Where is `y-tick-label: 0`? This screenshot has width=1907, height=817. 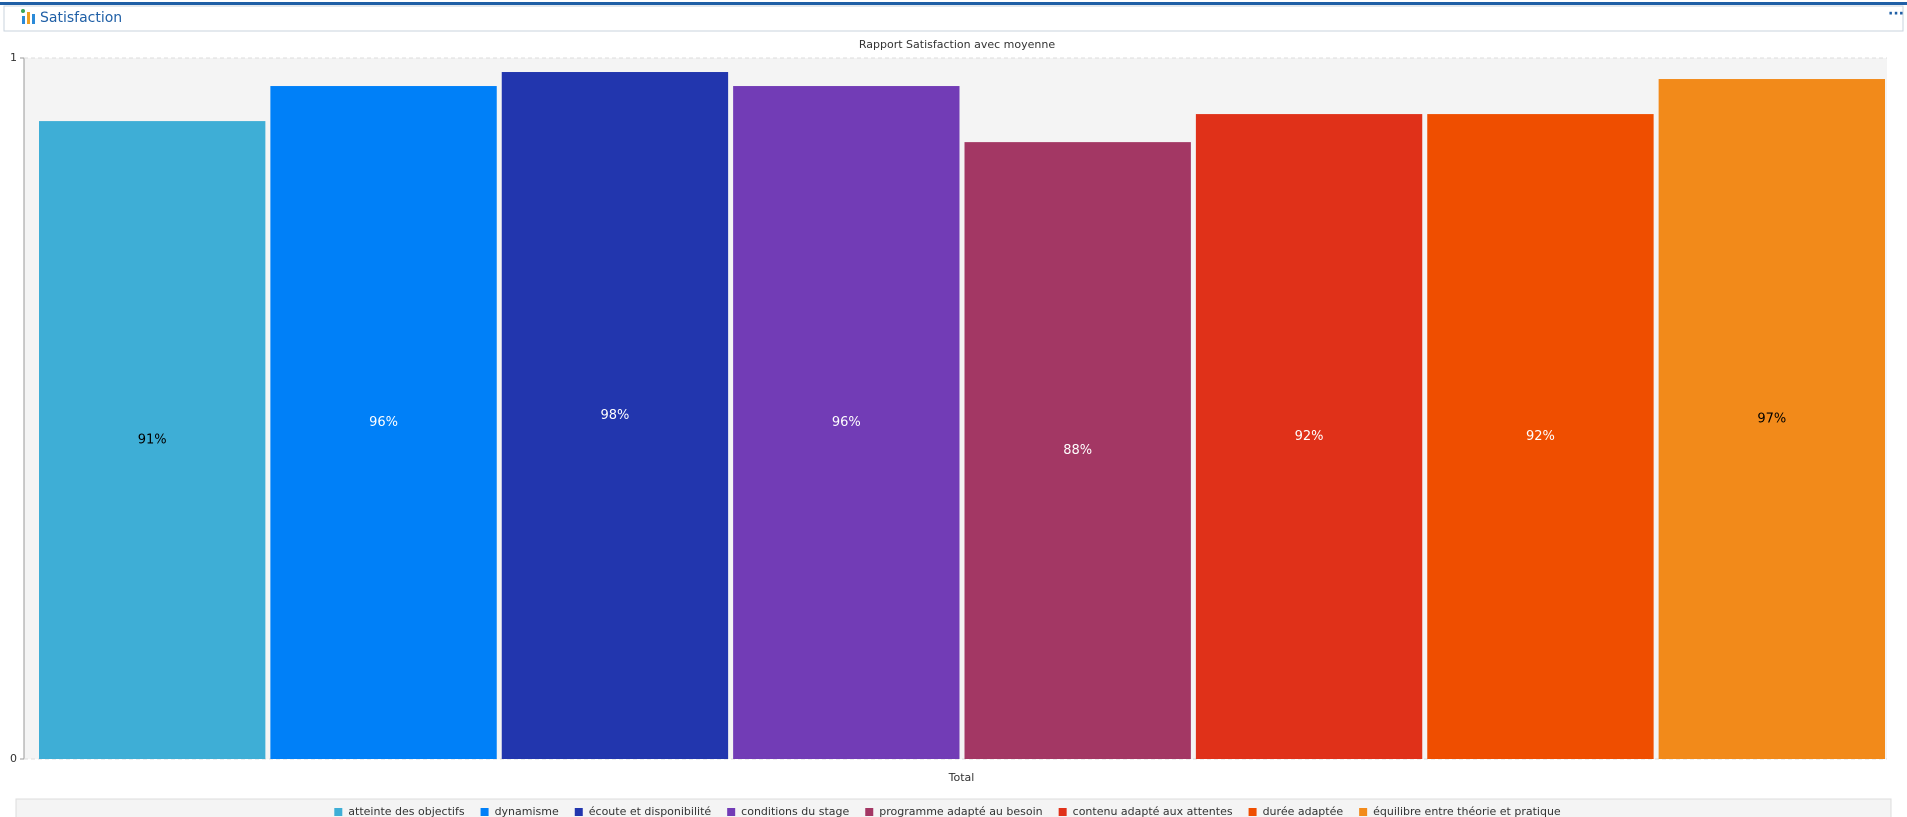 y-tick-label: 0 is located at coordinates (13, 758).